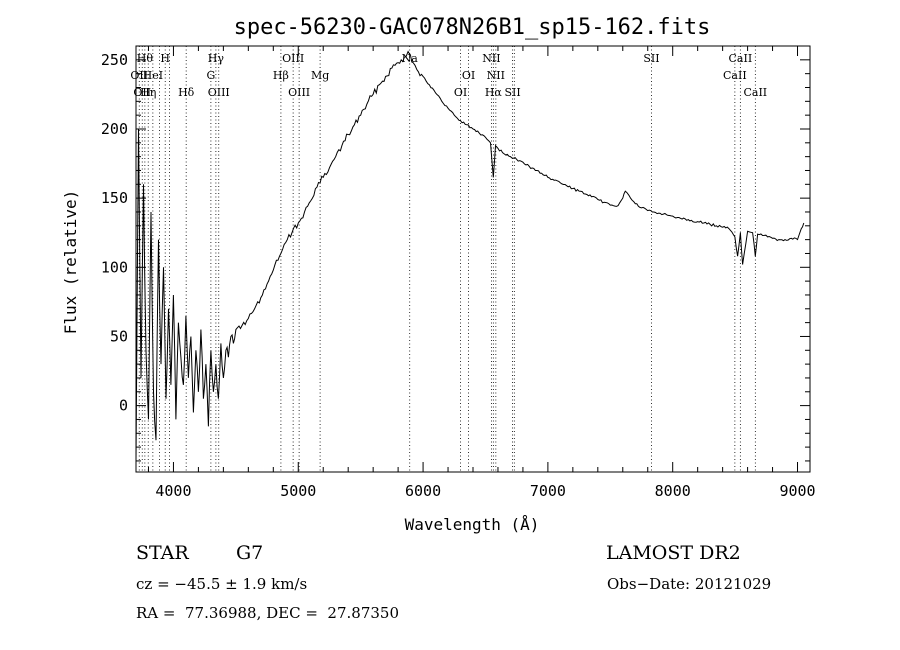 Image resolution: width=900 pixels, height=650 pixels. Describe the element at coordinates (119, 336) in the screenshot. I see `y-tick-label-1: 50` at that location.